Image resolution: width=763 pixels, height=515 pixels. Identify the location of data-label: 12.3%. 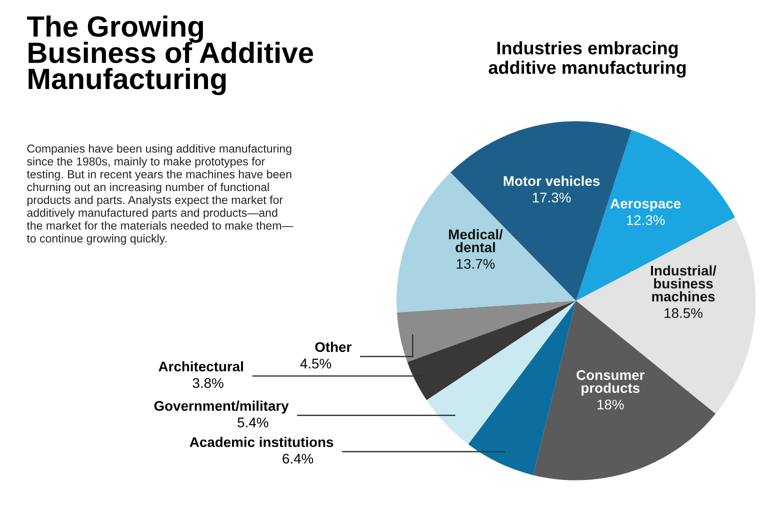
(645, 220).